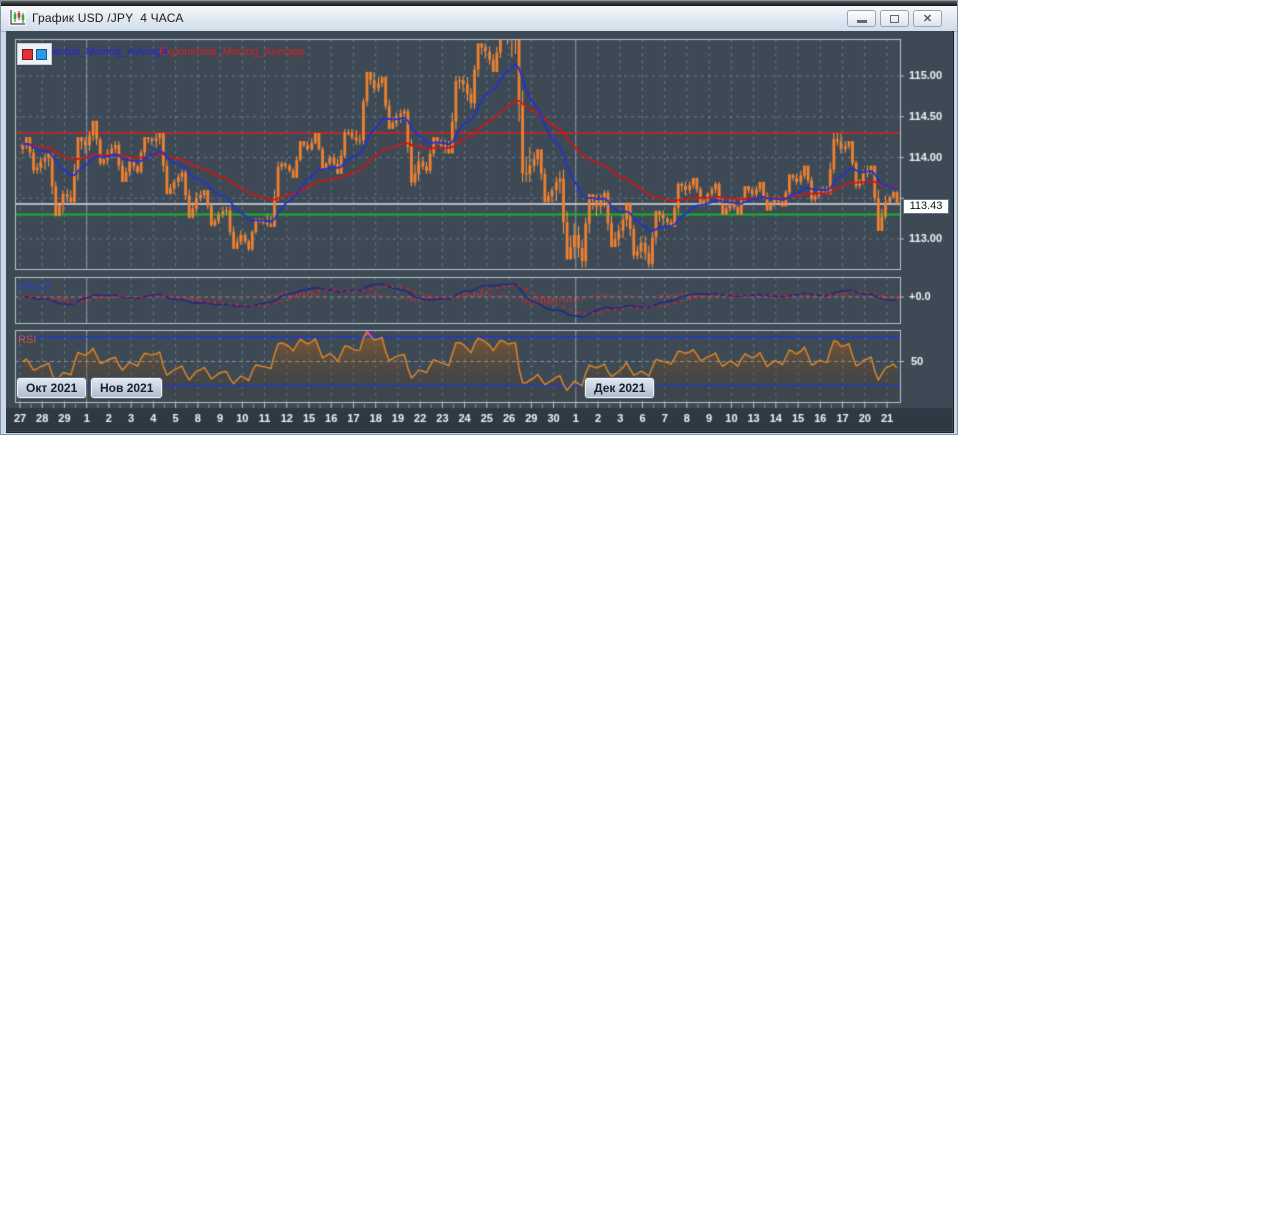 The width and height of the screenshot is (1266, 1228). I want to click on window-icon, so click(17, 17).